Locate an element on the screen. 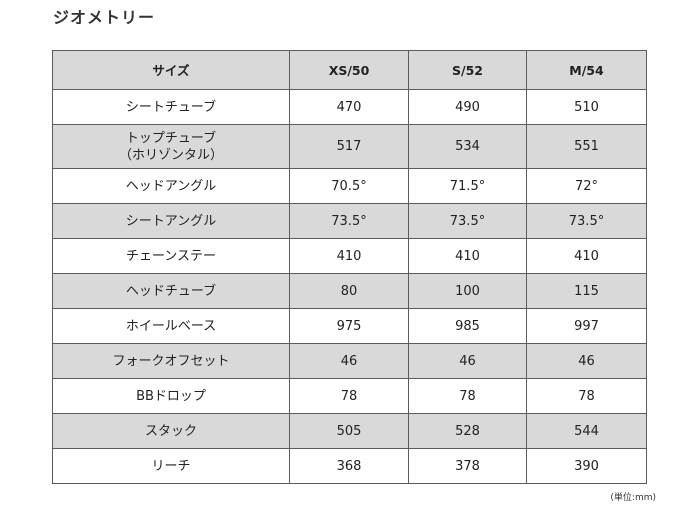 This screenshot has height=511, width=698. section-title: ジオメトリー is located at coordinates (104, 17).